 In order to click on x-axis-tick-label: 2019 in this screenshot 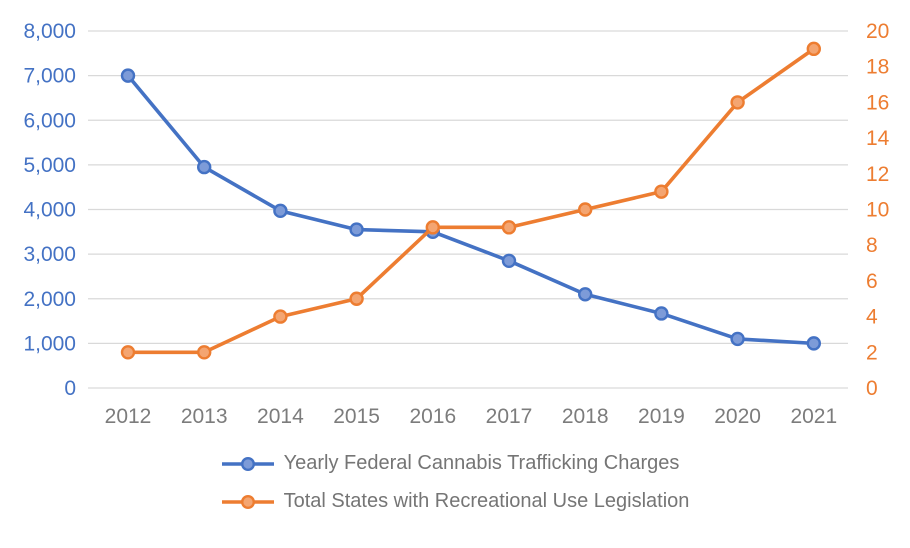, I will do `click(661, 416)`.